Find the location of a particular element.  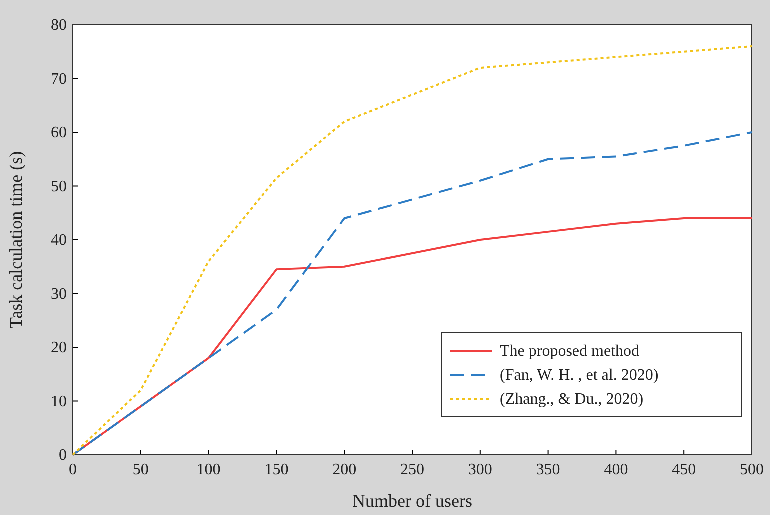

y-tick-label: 70 is located at coordinates (59, 79).